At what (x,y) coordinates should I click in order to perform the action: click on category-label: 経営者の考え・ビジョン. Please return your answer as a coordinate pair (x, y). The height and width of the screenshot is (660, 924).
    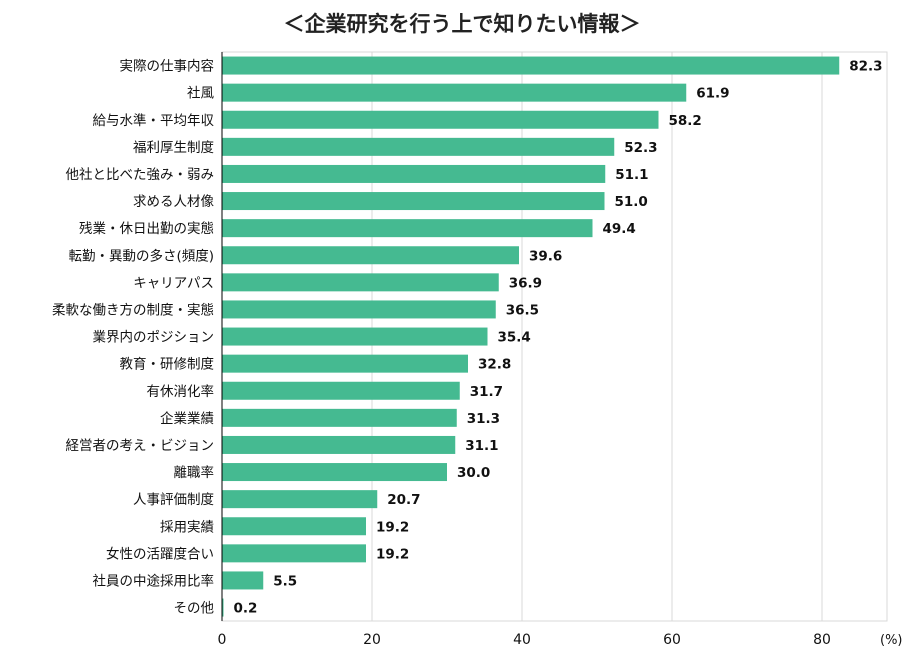
    Looking at the image, I should click on (140, 446).